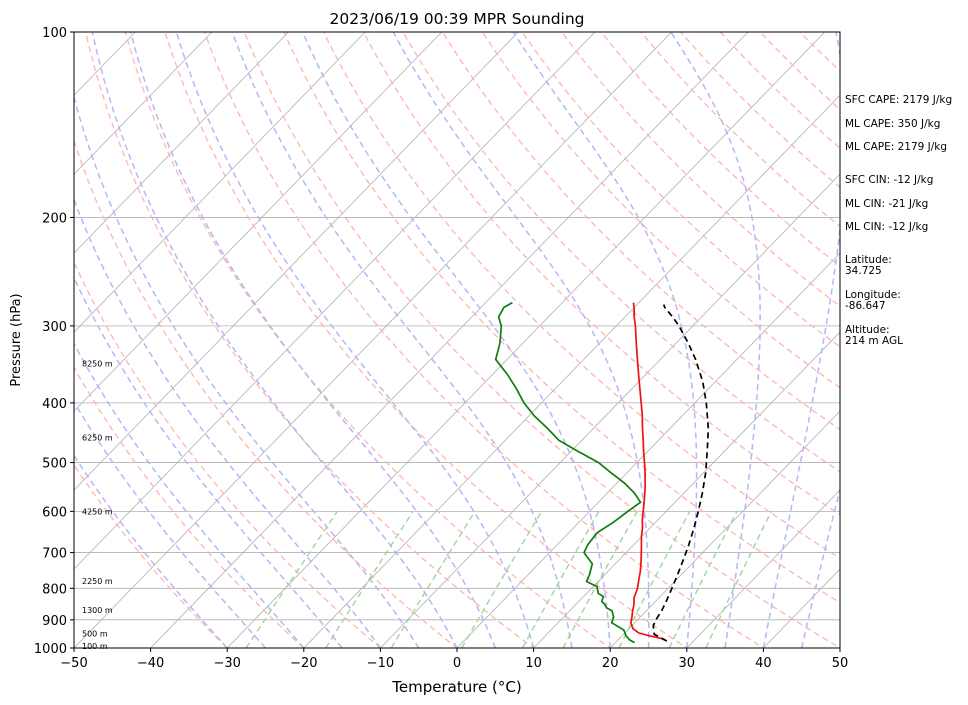 This screenshot has width=968, height=705. What do you see at coordinates (840, 663) in the screenshot?
I see `x-tick-label: 50` at bounding box center [840, 663].